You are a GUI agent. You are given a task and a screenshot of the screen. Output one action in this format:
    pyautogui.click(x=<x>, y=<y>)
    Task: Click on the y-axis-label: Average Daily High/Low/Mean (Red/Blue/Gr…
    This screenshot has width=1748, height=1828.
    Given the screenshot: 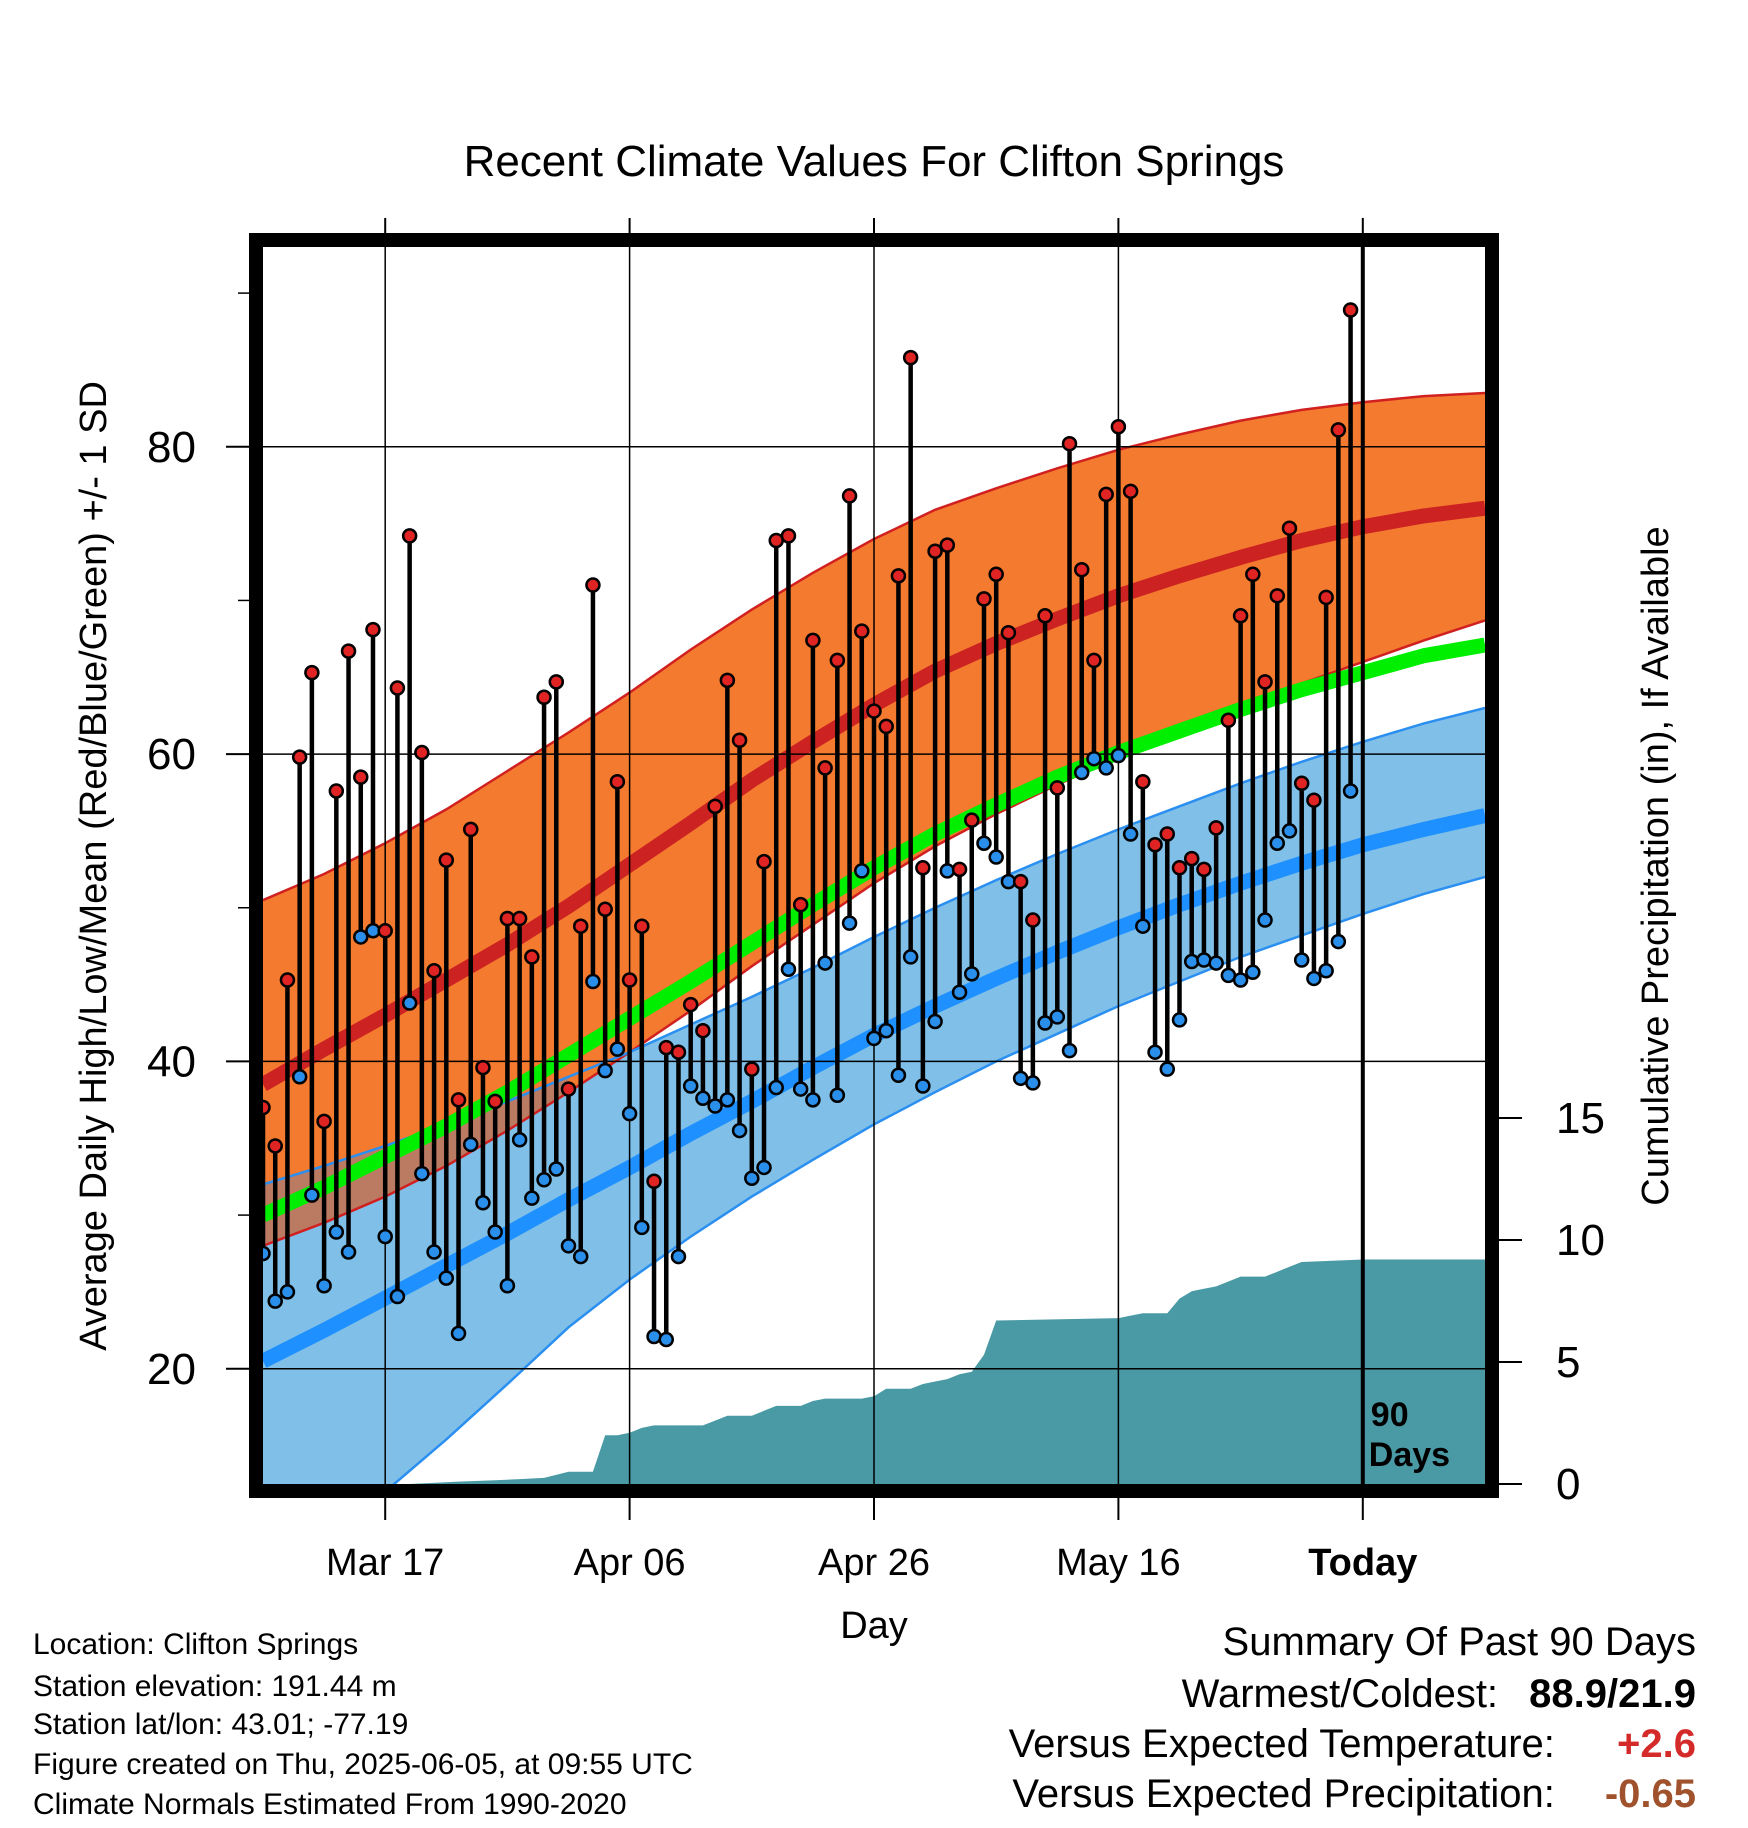 What is the action you would take?
    pyautogui.click(x=94, y=866)
    